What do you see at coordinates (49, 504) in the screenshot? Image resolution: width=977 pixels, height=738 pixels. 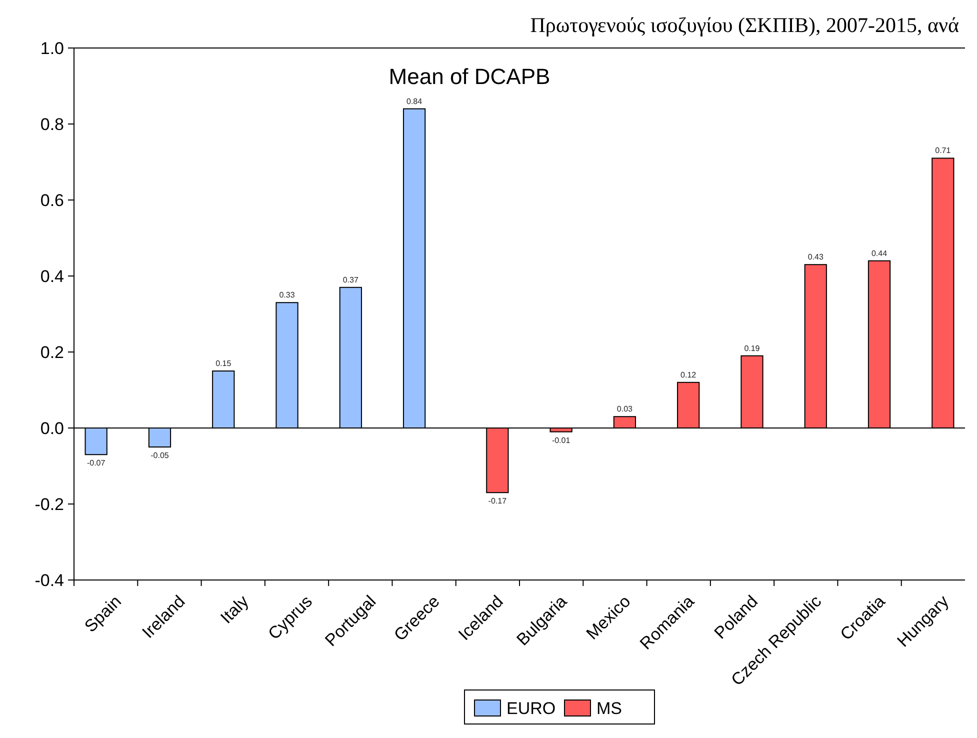 I see `y-tick-label: -0.2` at bounding box center [49, 504].